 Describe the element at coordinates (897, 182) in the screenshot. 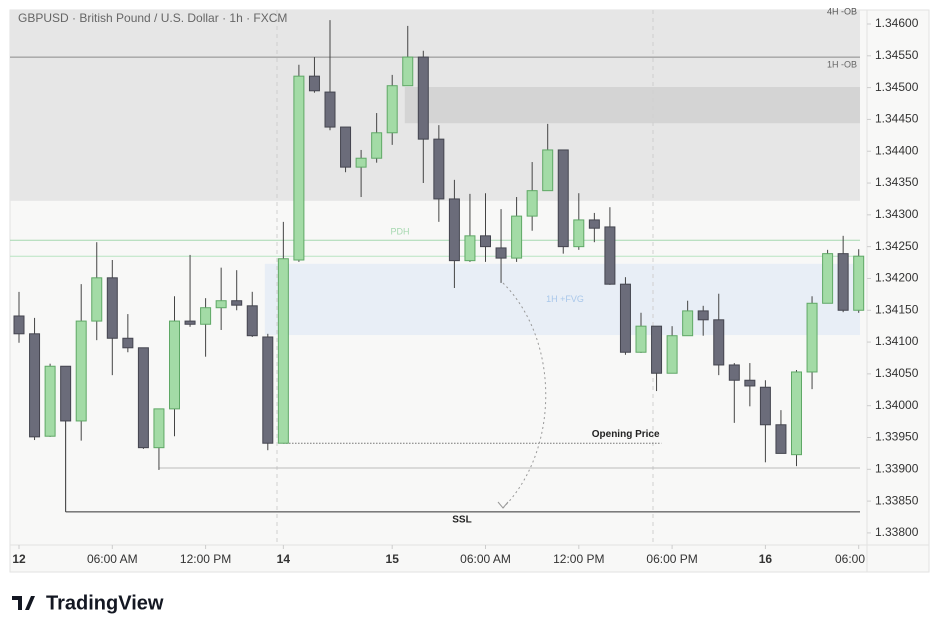

I see `y-tick-label: 1.34350` at that location.